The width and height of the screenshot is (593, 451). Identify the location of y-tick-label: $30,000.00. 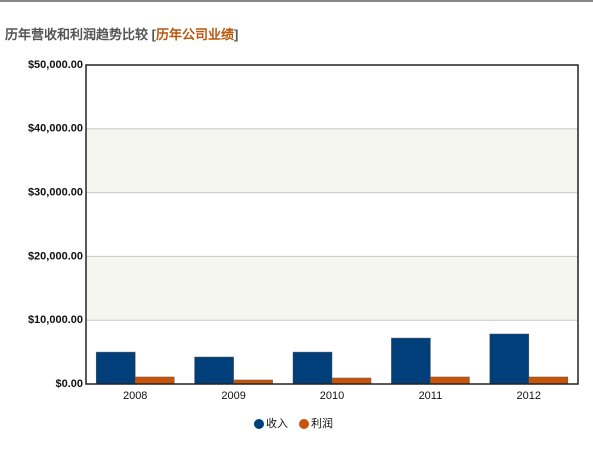
(55, 193).